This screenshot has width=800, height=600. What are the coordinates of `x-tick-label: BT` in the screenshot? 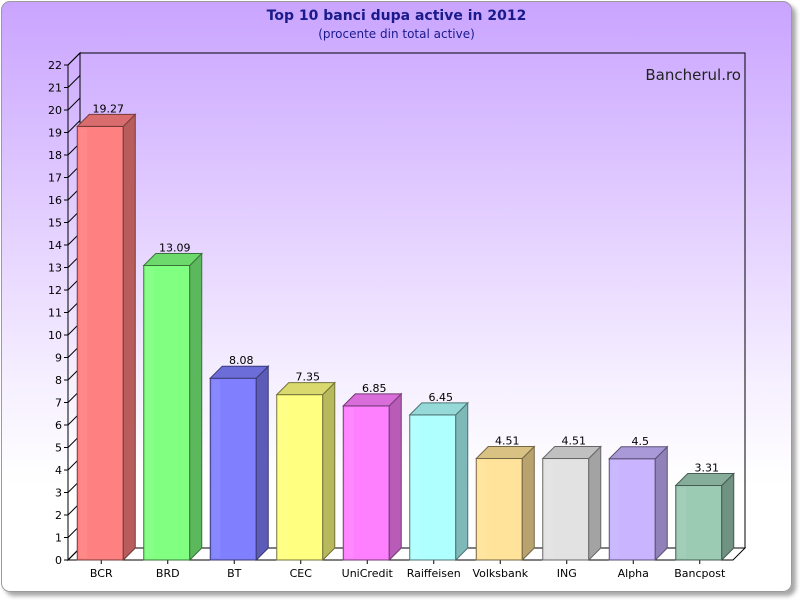 It's located at (234, 573).